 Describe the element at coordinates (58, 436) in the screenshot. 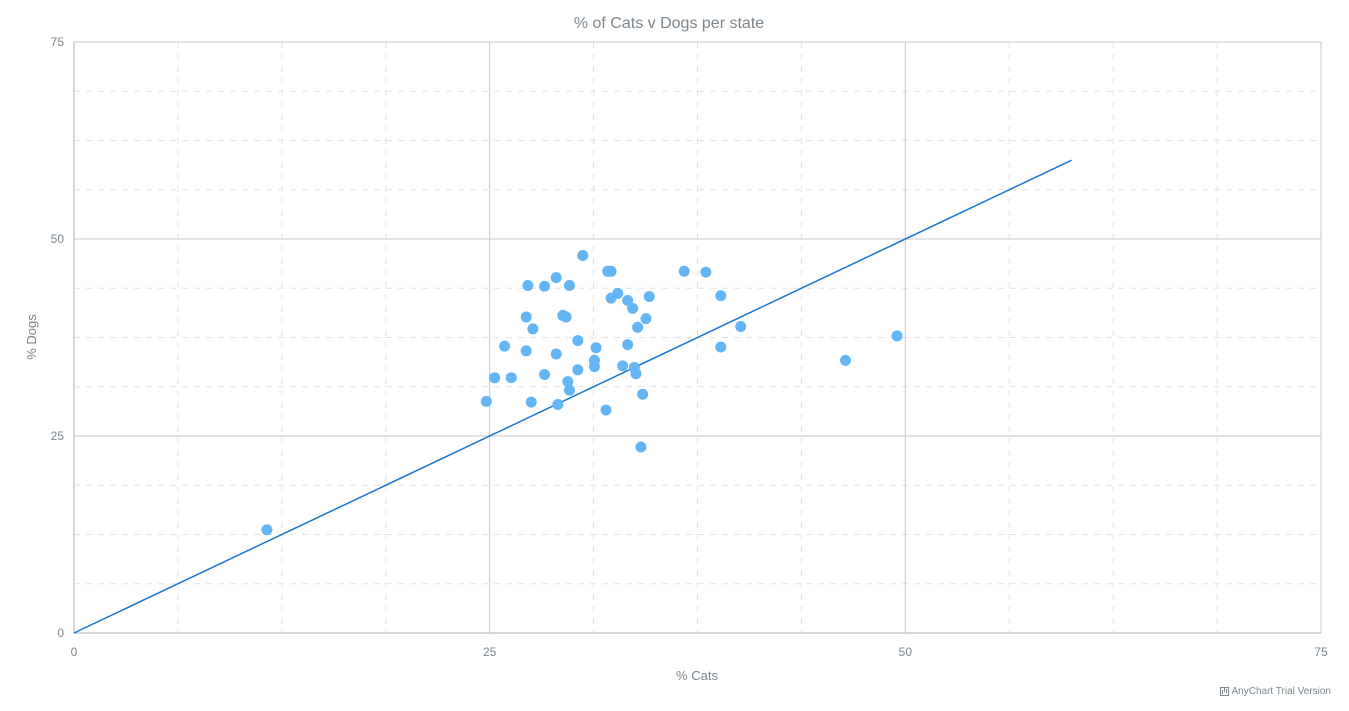

I see `y-tick-label: 25` at that location.